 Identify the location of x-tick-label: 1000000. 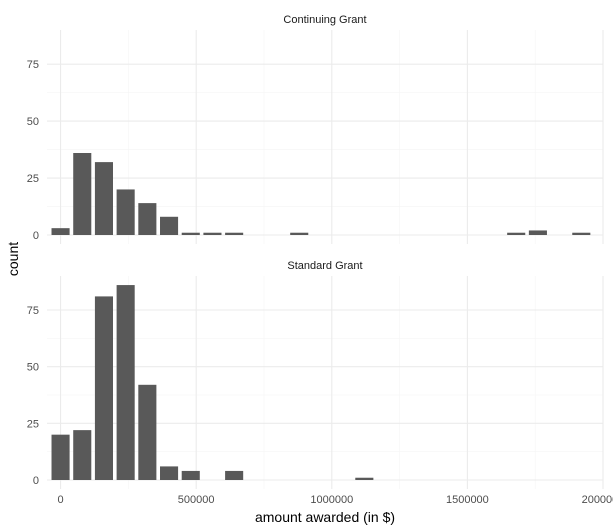
(331, 500).